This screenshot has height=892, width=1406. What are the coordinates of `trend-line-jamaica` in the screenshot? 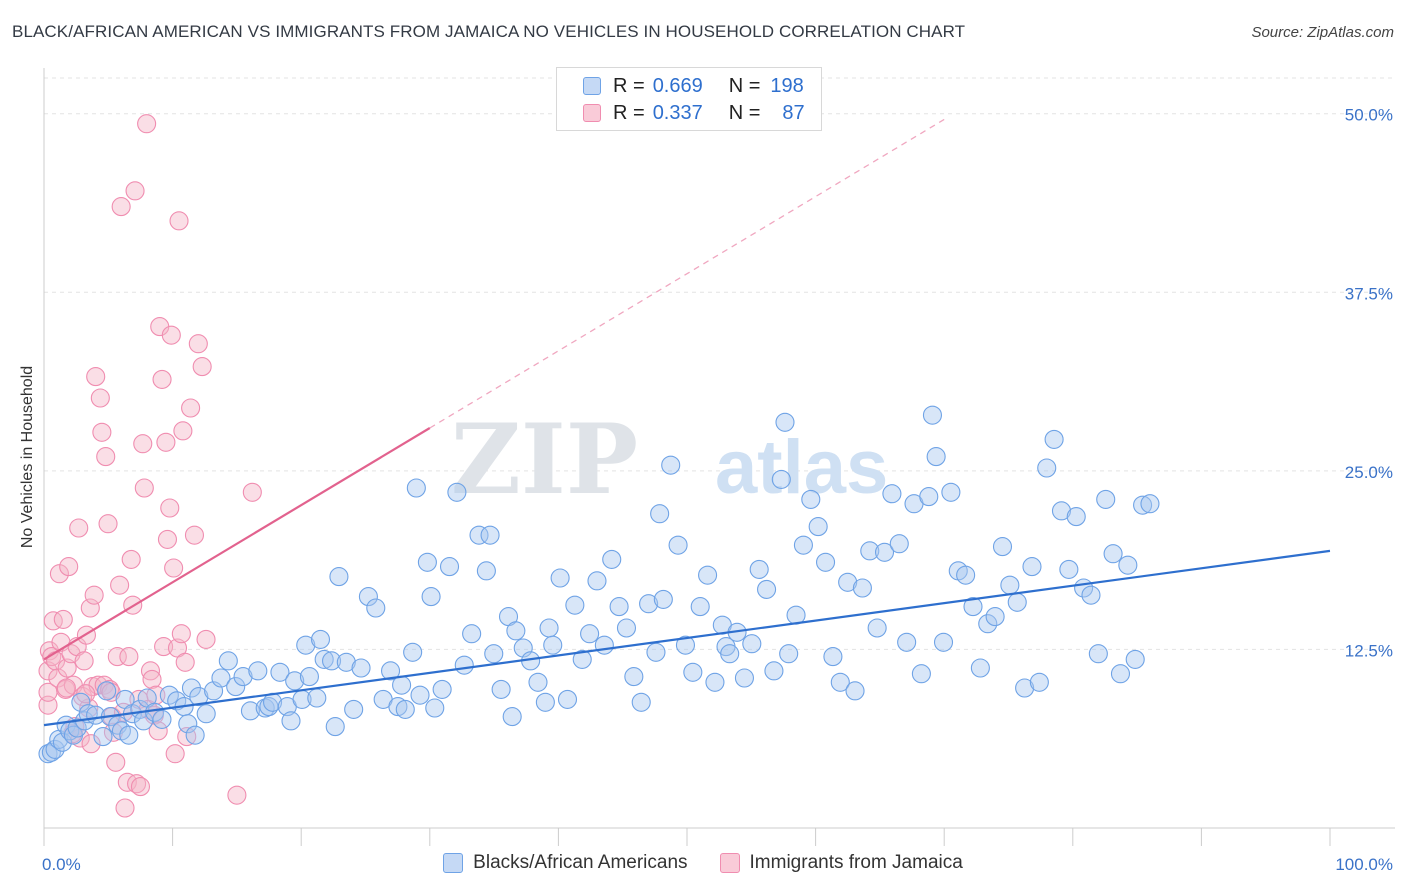 It's located at (237, 544).